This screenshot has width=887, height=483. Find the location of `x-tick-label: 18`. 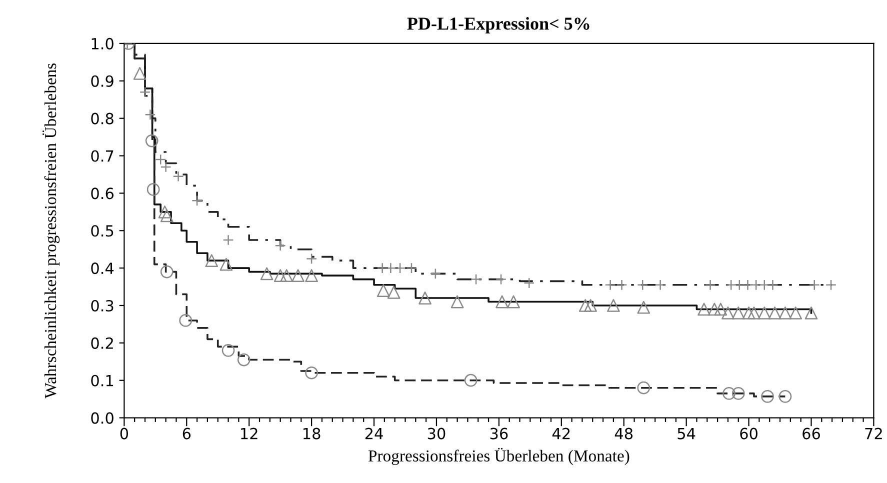

x-tick-label: 18 is located at coordinates (312, 434).